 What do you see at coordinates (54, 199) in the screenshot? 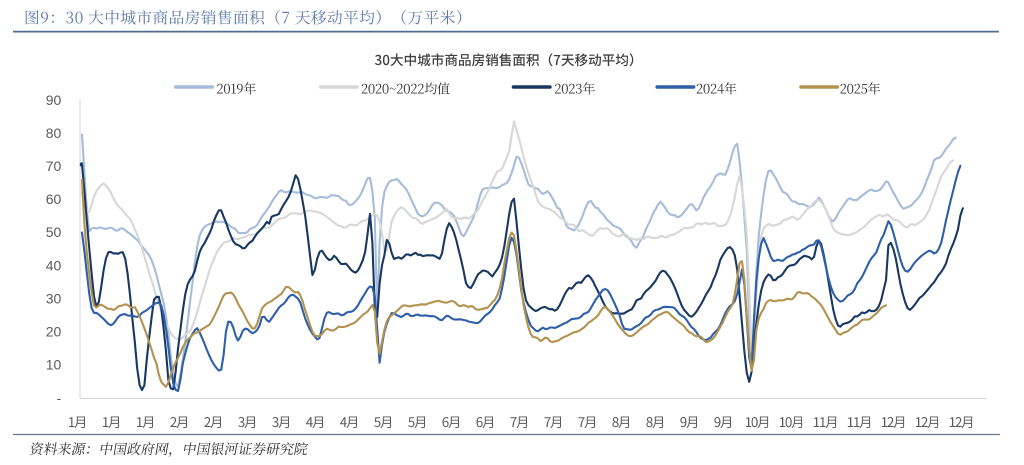
I see `svg-text: 60` at bounding box center [54, 199].